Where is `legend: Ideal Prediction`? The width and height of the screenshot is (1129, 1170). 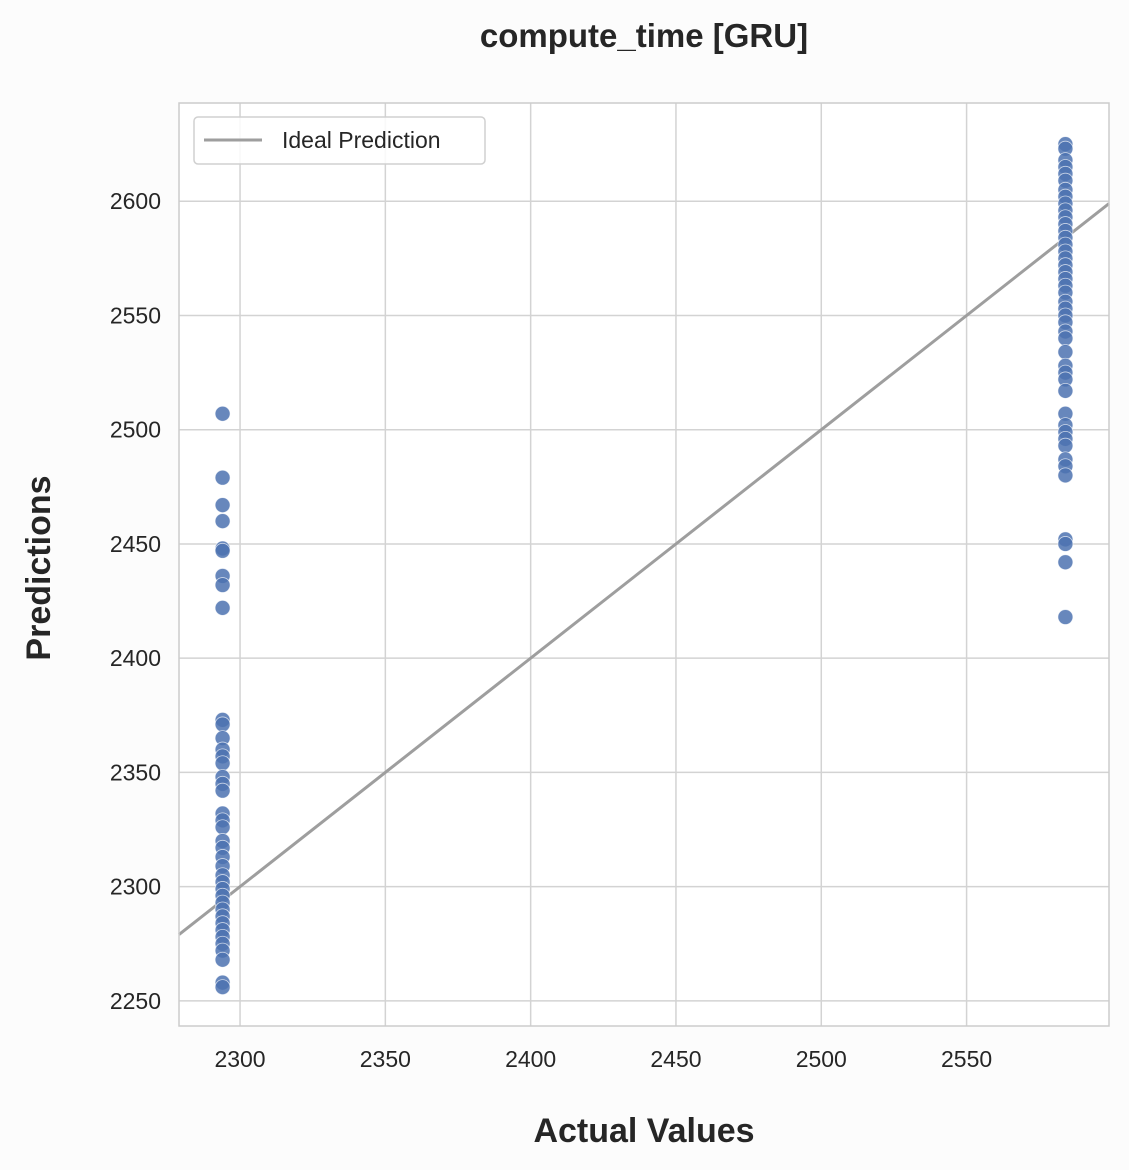 legend: Ideal Prediction is located at coordinates (339, 140).